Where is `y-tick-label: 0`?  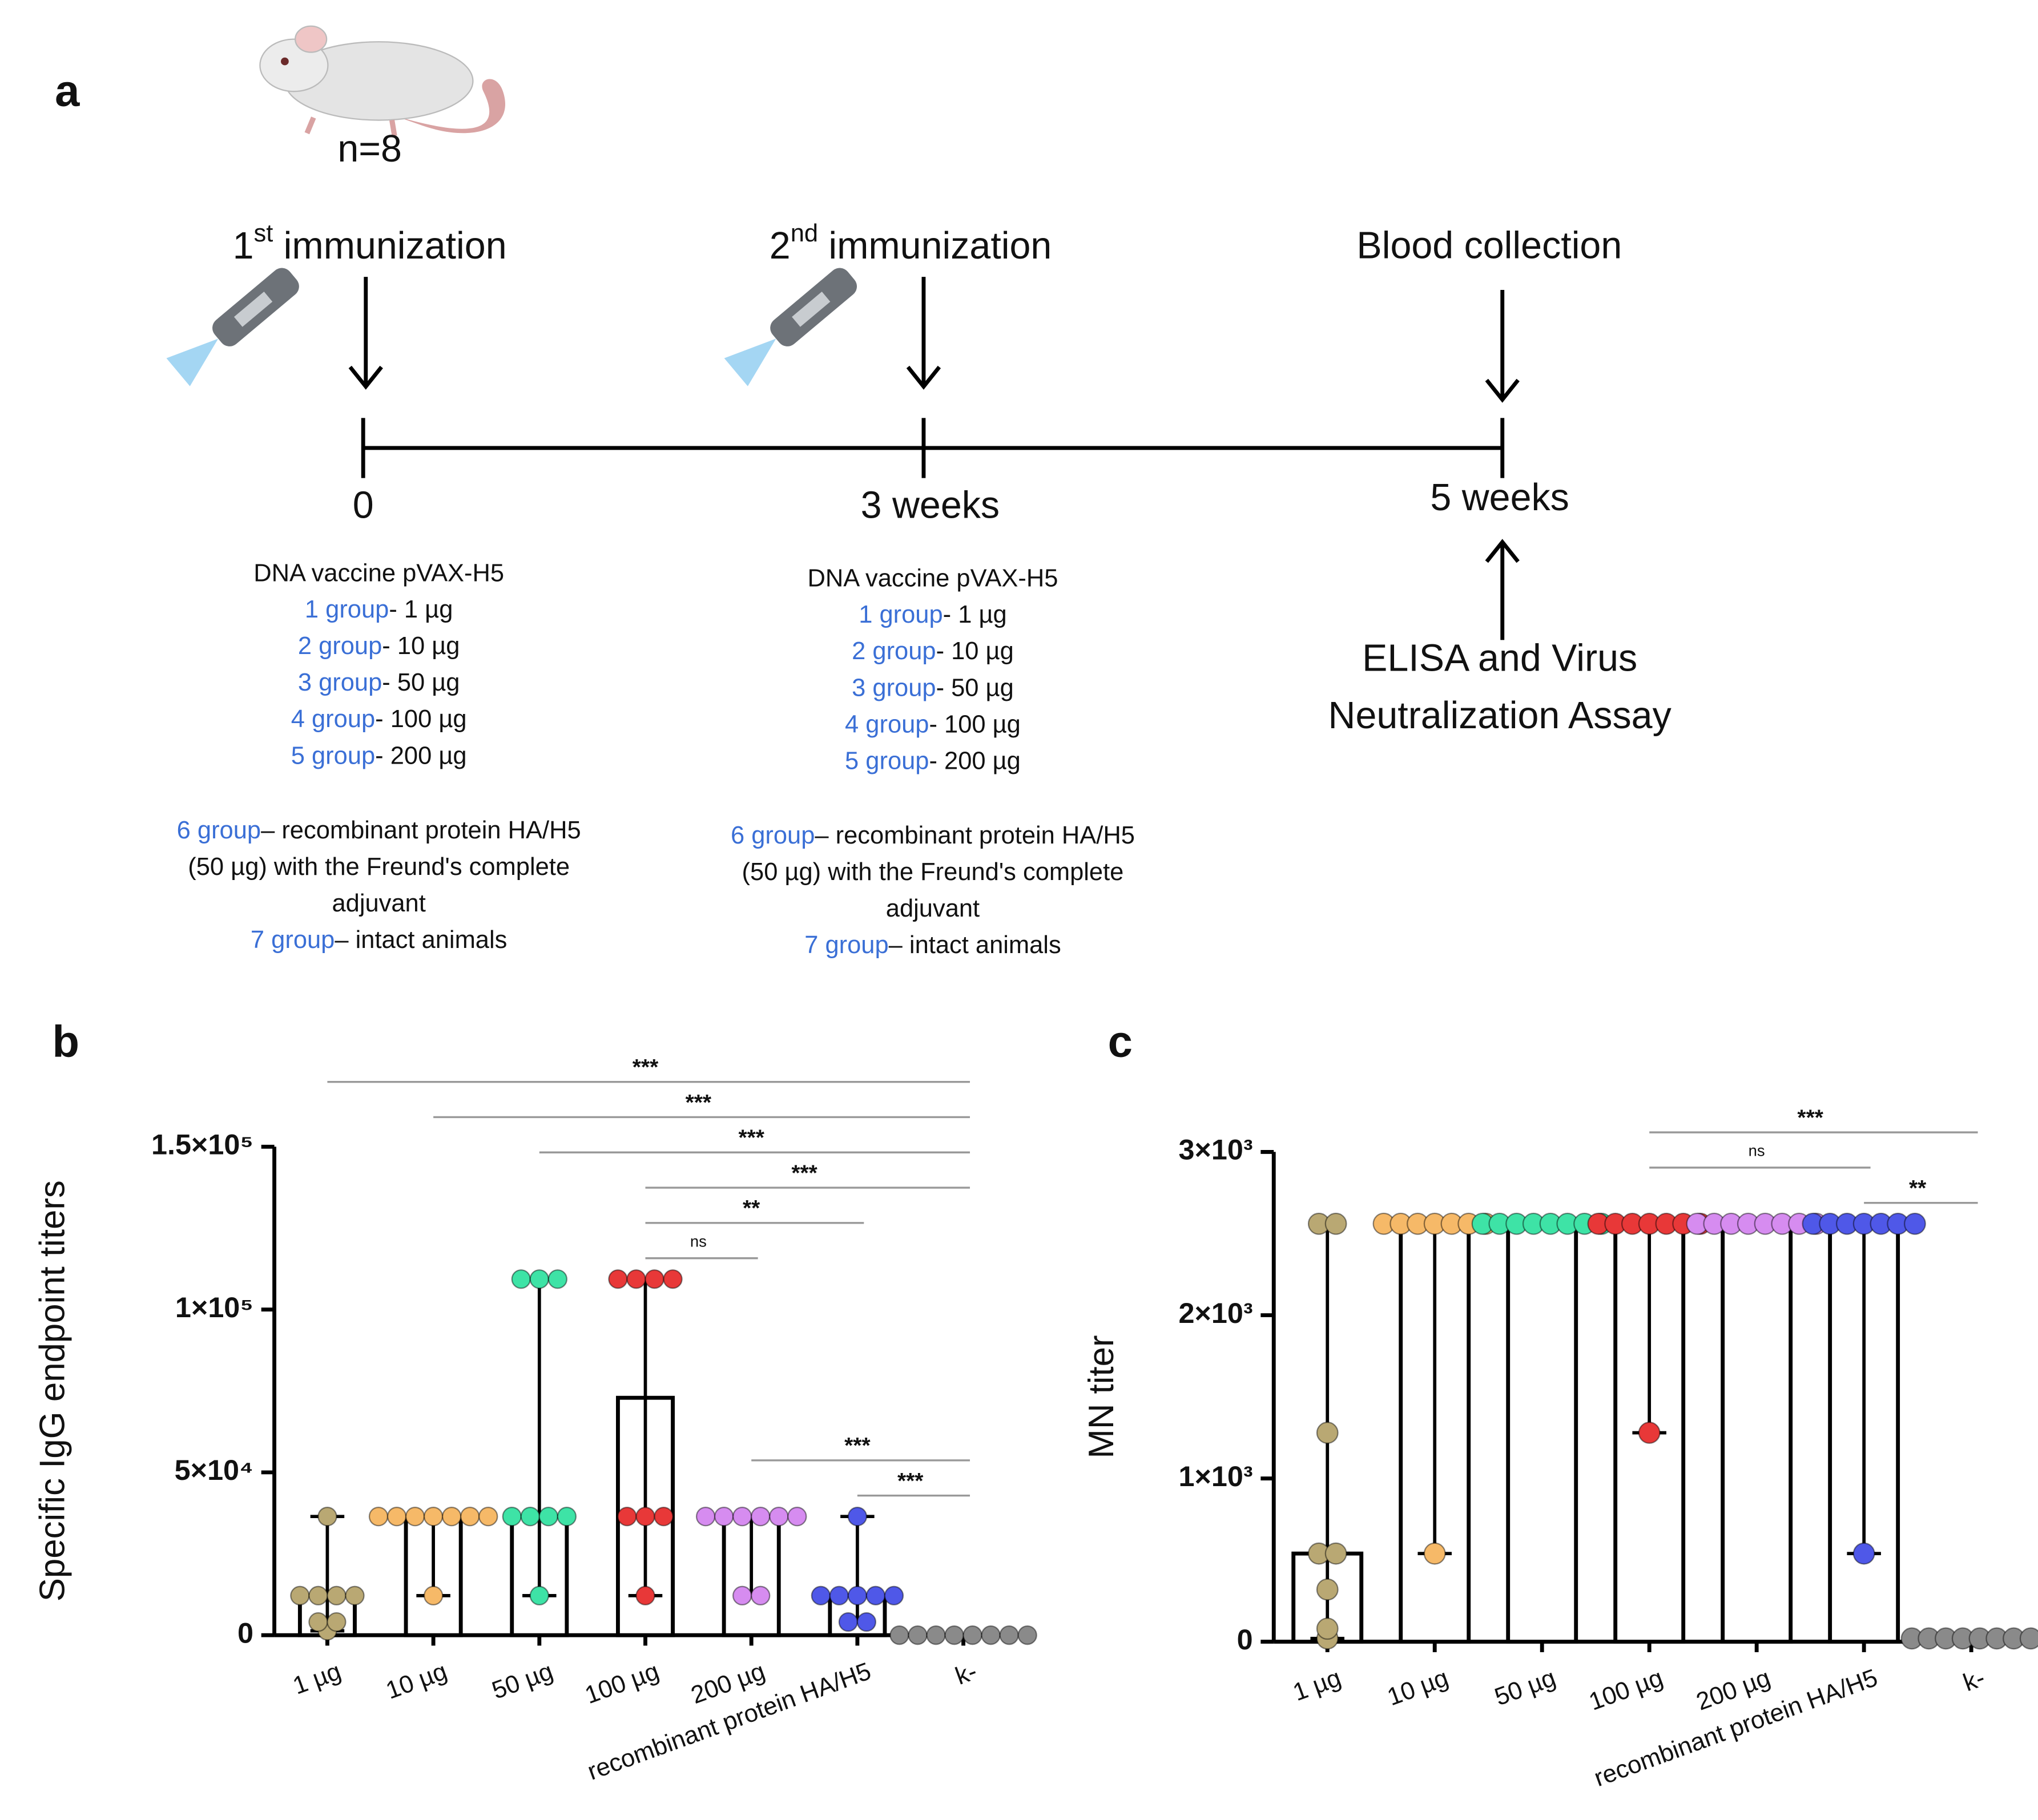
y-tick-label: 0 is located at coordinates (245, 1632).